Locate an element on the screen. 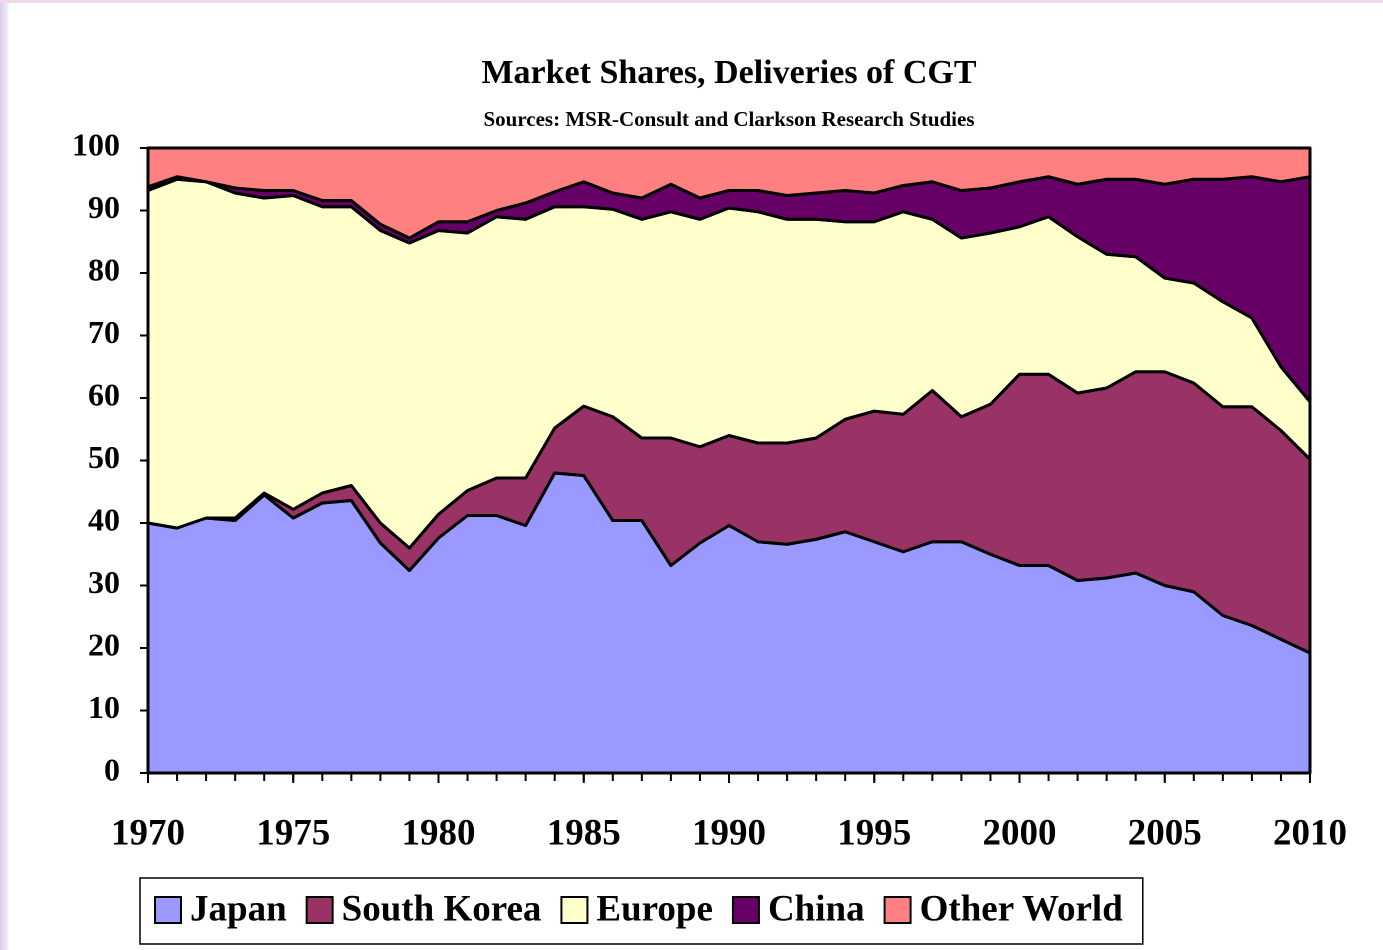 The height and width of the screenshot is (950, 1383). x-tick-label: 1990 is located at coordinates (729, 832).